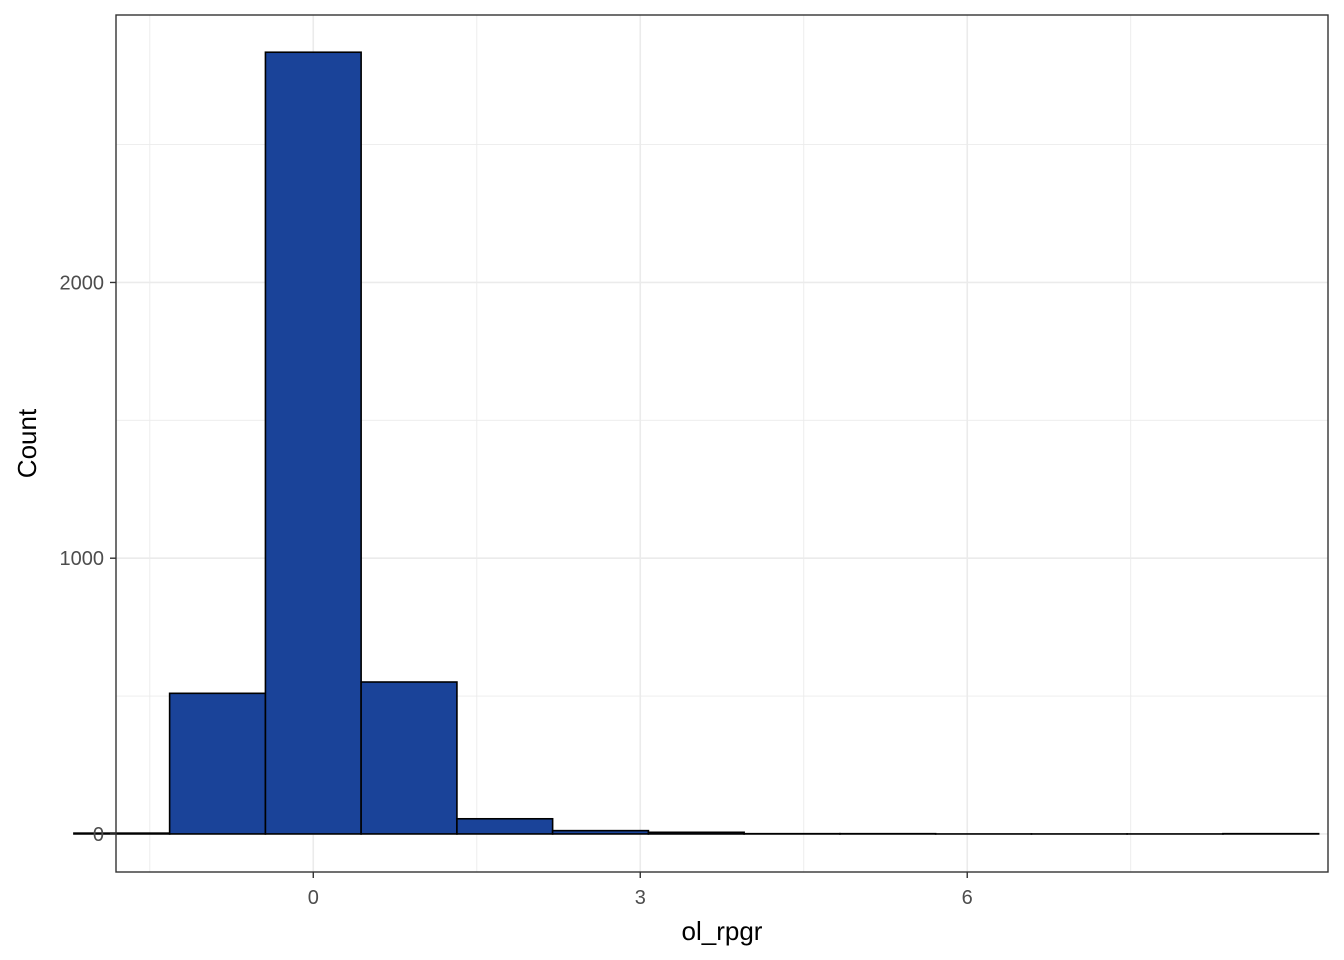 This screenshot has height=960, width=1344. I want to click on x-tick-label: 0, so click(313, 898).